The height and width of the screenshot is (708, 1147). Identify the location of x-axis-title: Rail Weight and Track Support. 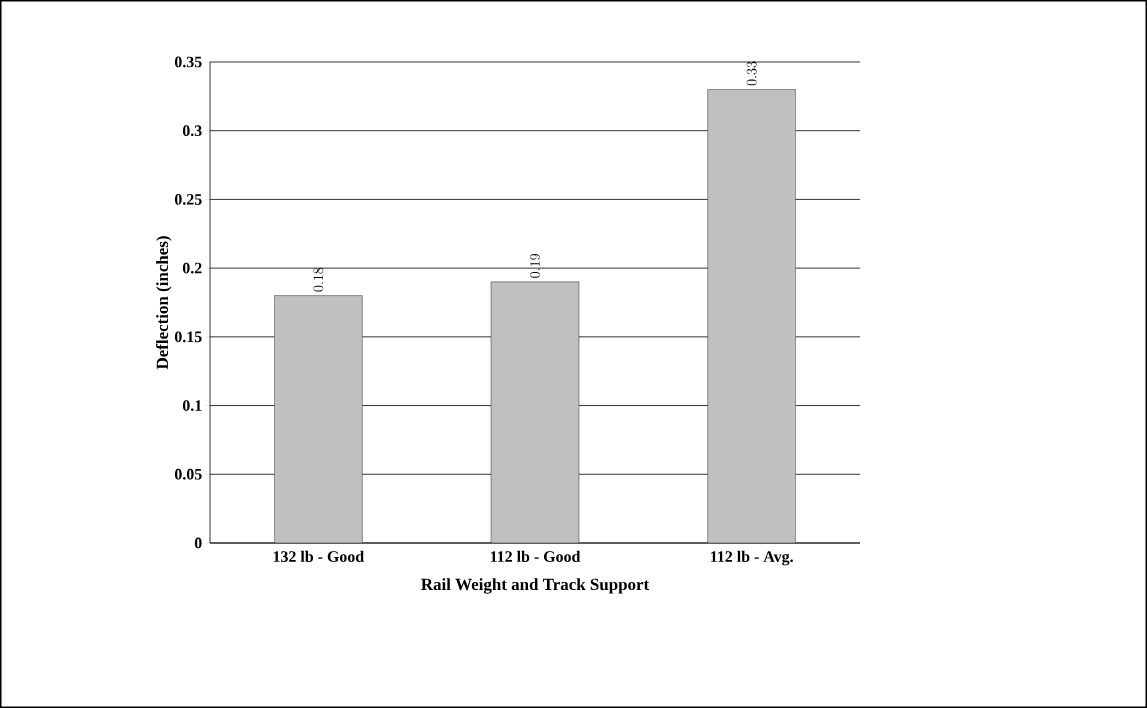
(535, 586).